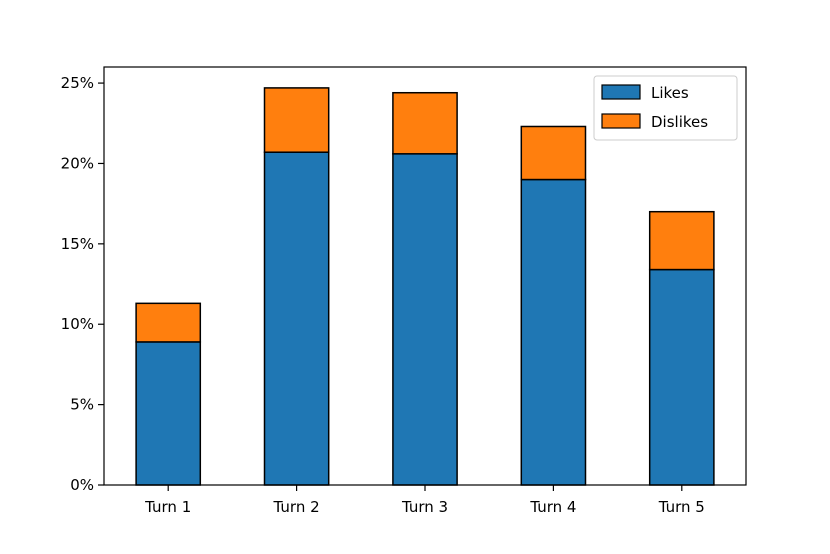  Describe the element at coordinates (665, 108) in the screenshot. I see `legend: Likes Dislikes` at that location.